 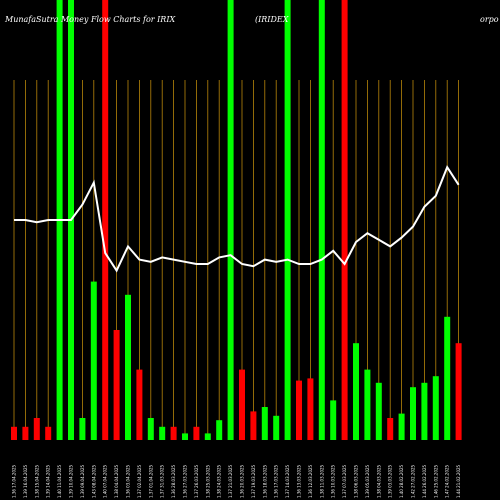 I want to click on x-tick-label: 1.36 13.03.2025, so click(x=299, y=481).